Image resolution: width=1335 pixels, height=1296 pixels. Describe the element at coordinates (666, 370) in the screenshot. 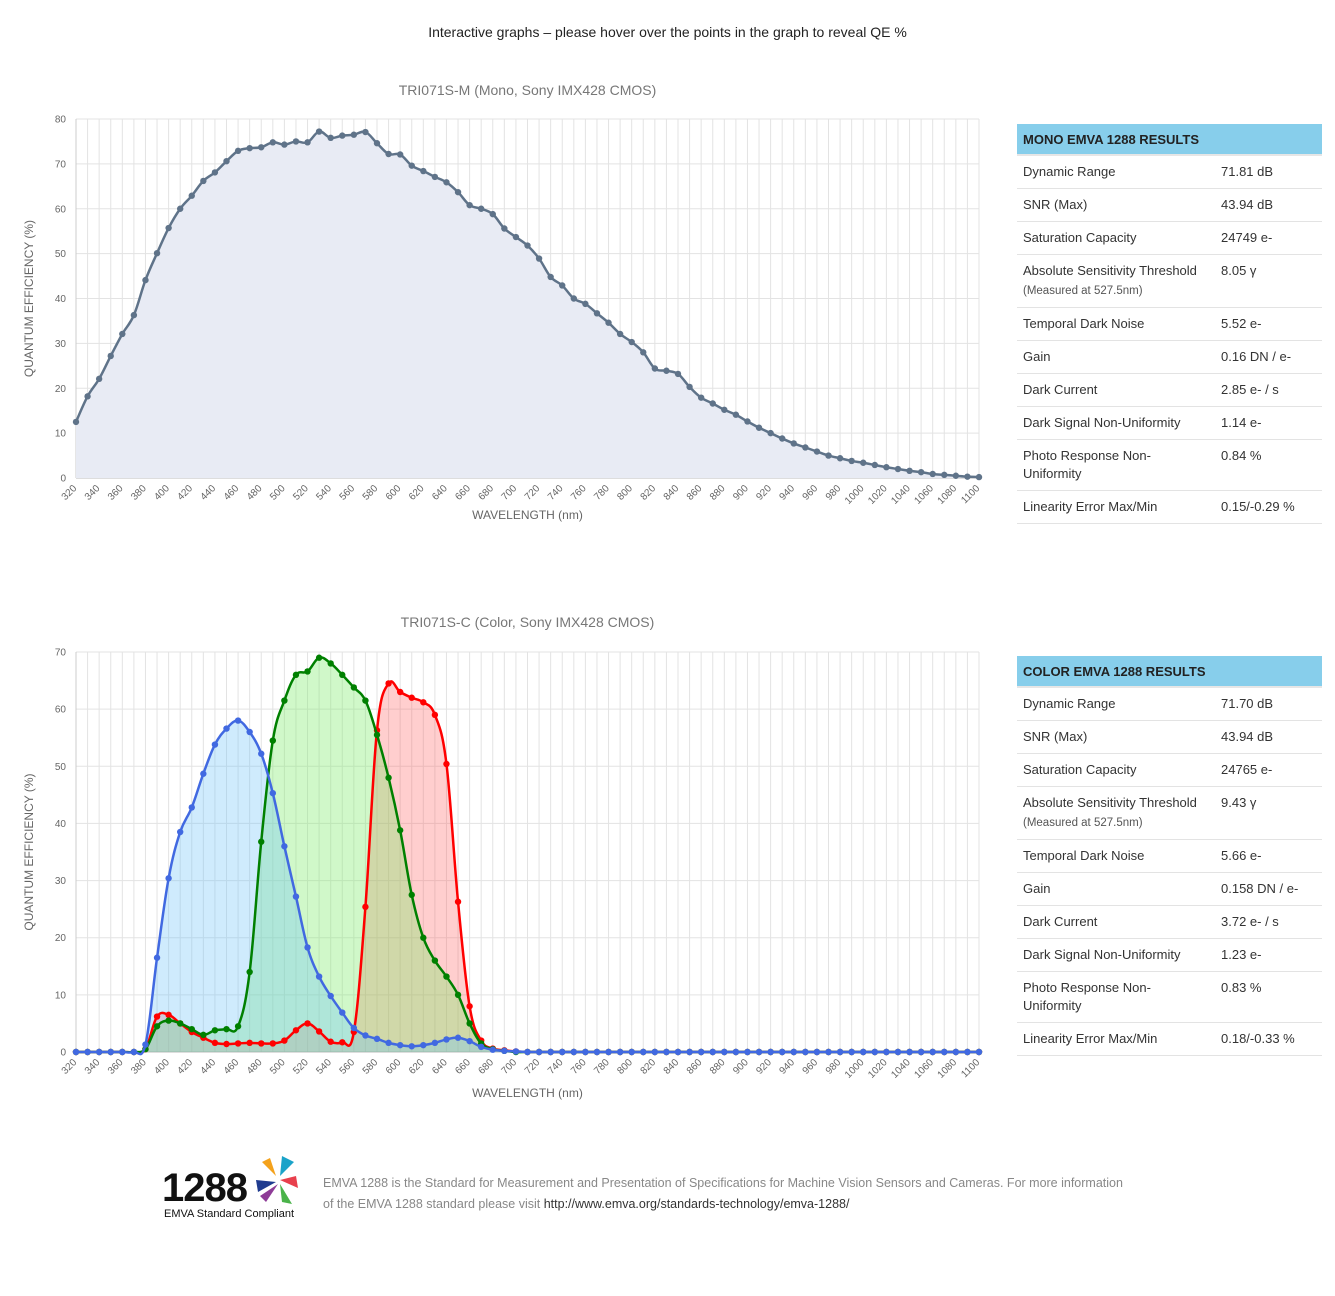

I see `data-point: 830 nm: 23.9%` at that location.